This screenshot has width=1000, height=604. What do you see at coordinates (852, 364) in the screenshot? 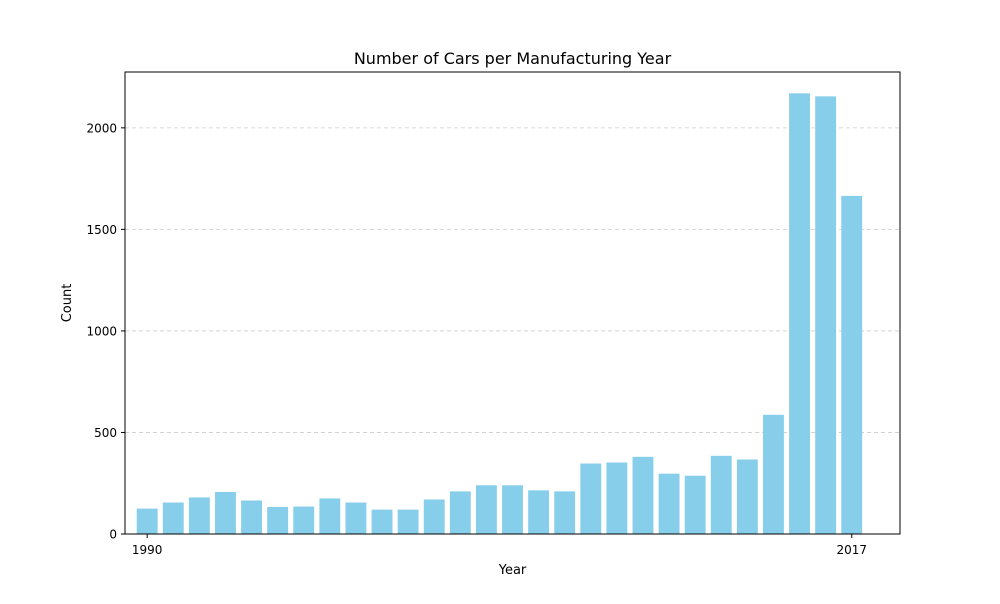
I see `bar-2017` at bounding box center [852, 364].